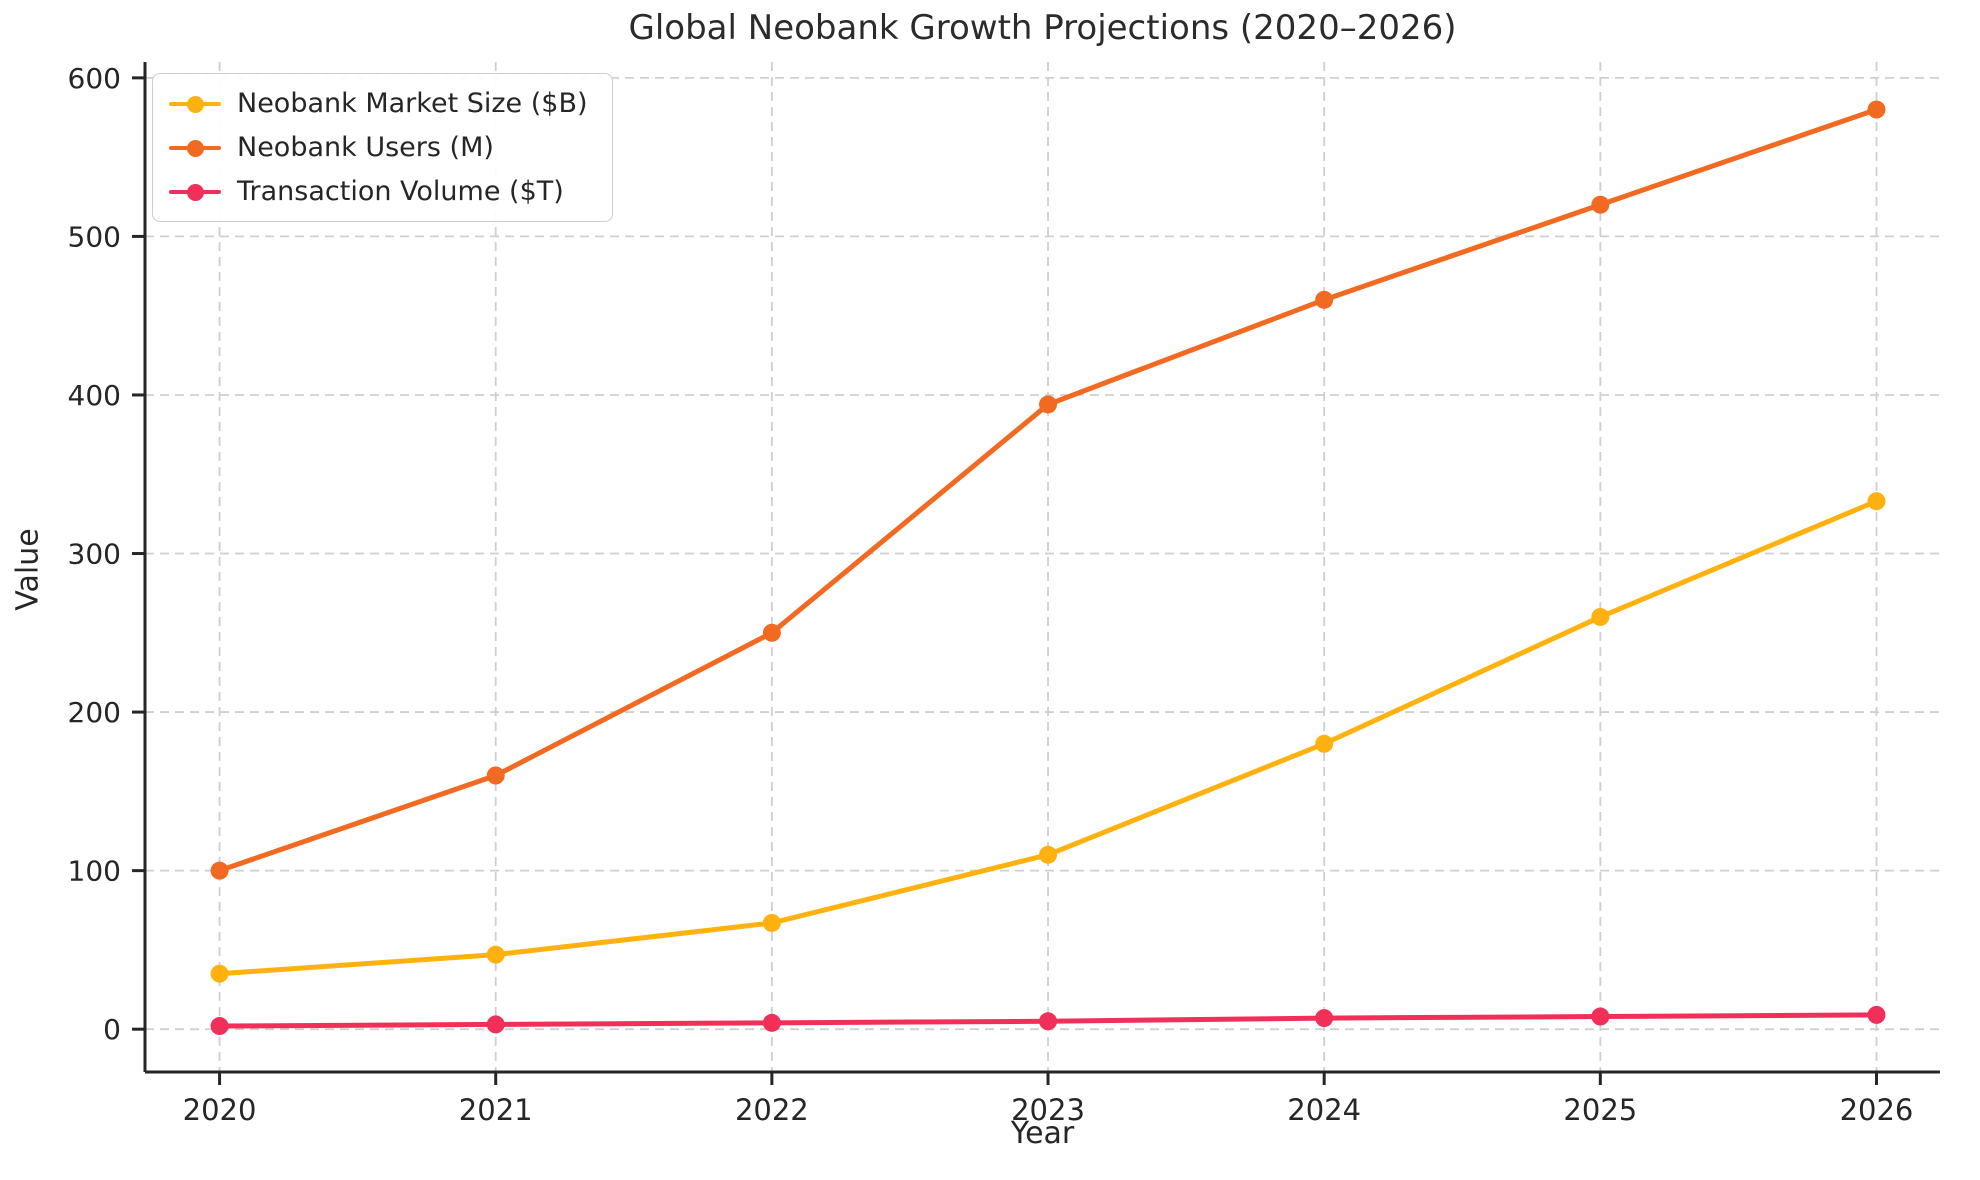 Image resolution: width=1980 pixels, height=1180 pixels. Describe the element at coordinates (400, 191) in the screenshot. I see `legend-label: Transaction Volume ($T)` at that location.